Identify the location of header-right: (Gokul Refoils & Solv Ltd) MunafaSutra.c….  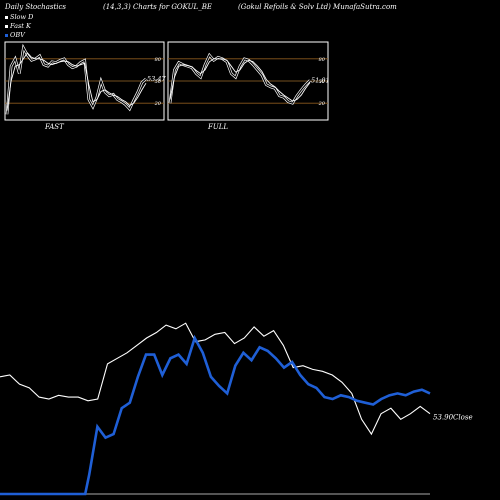
(317, 7).